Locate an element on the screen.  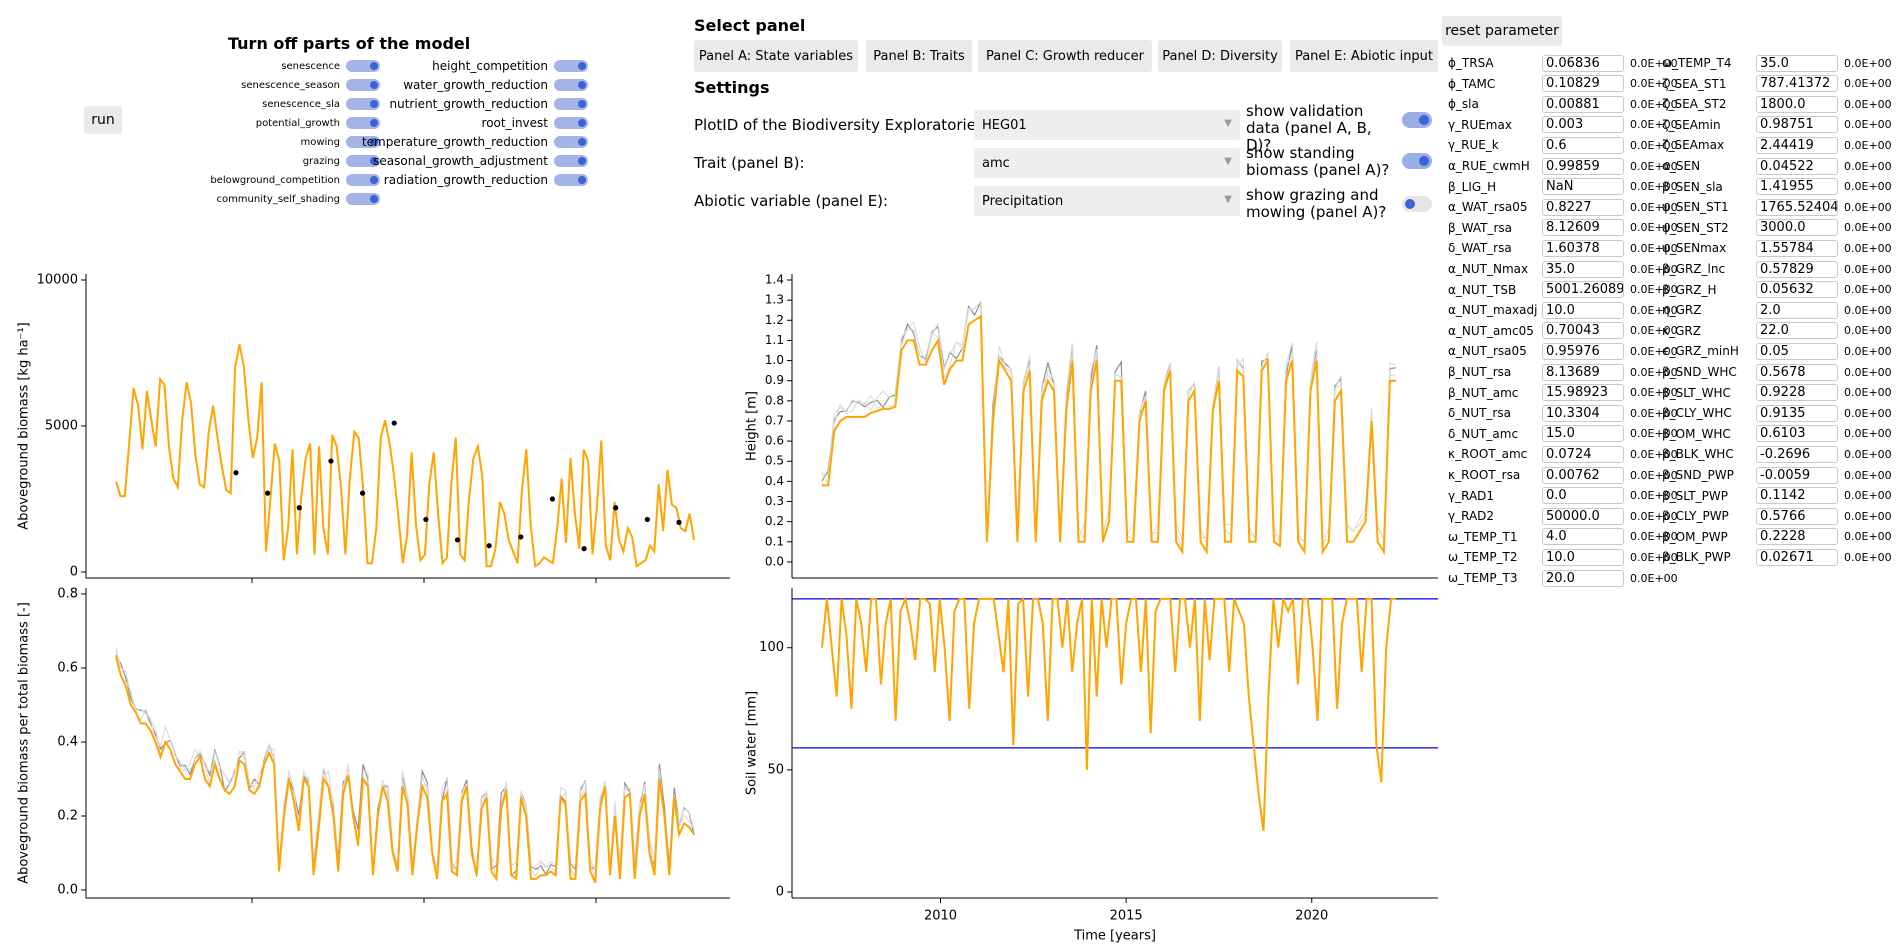
param-value-input: 0.5766 is located at coordinates (1797, 516).